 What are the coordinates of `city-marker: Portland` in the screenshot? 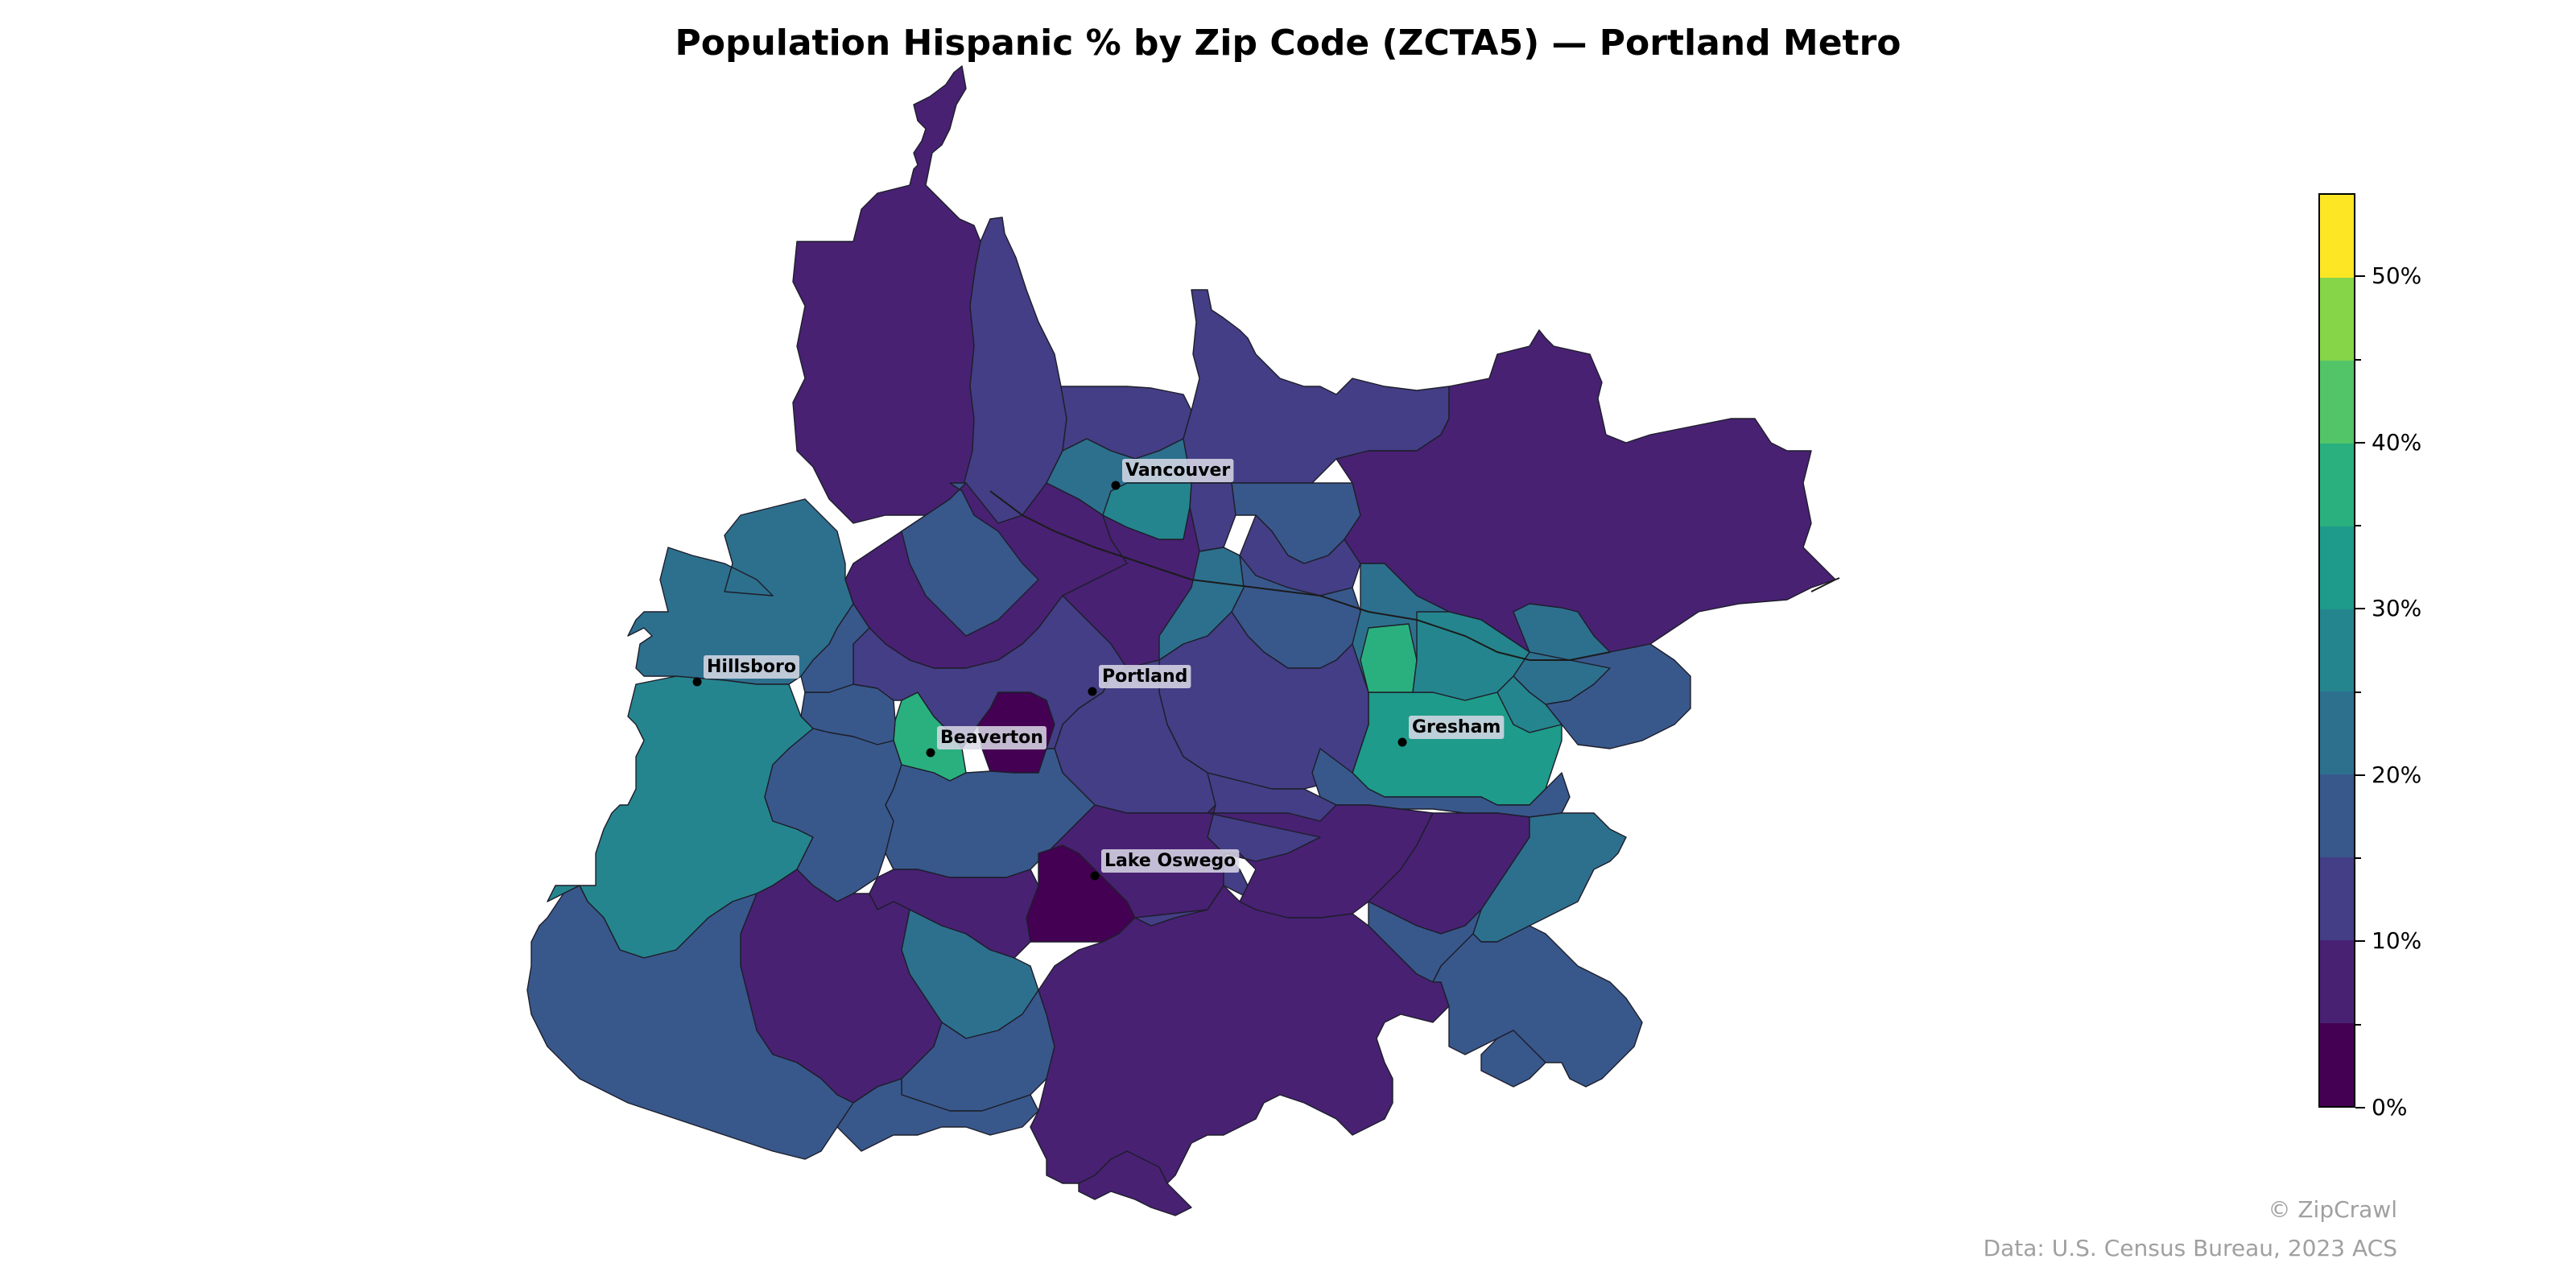 It's located at (1139, 680).